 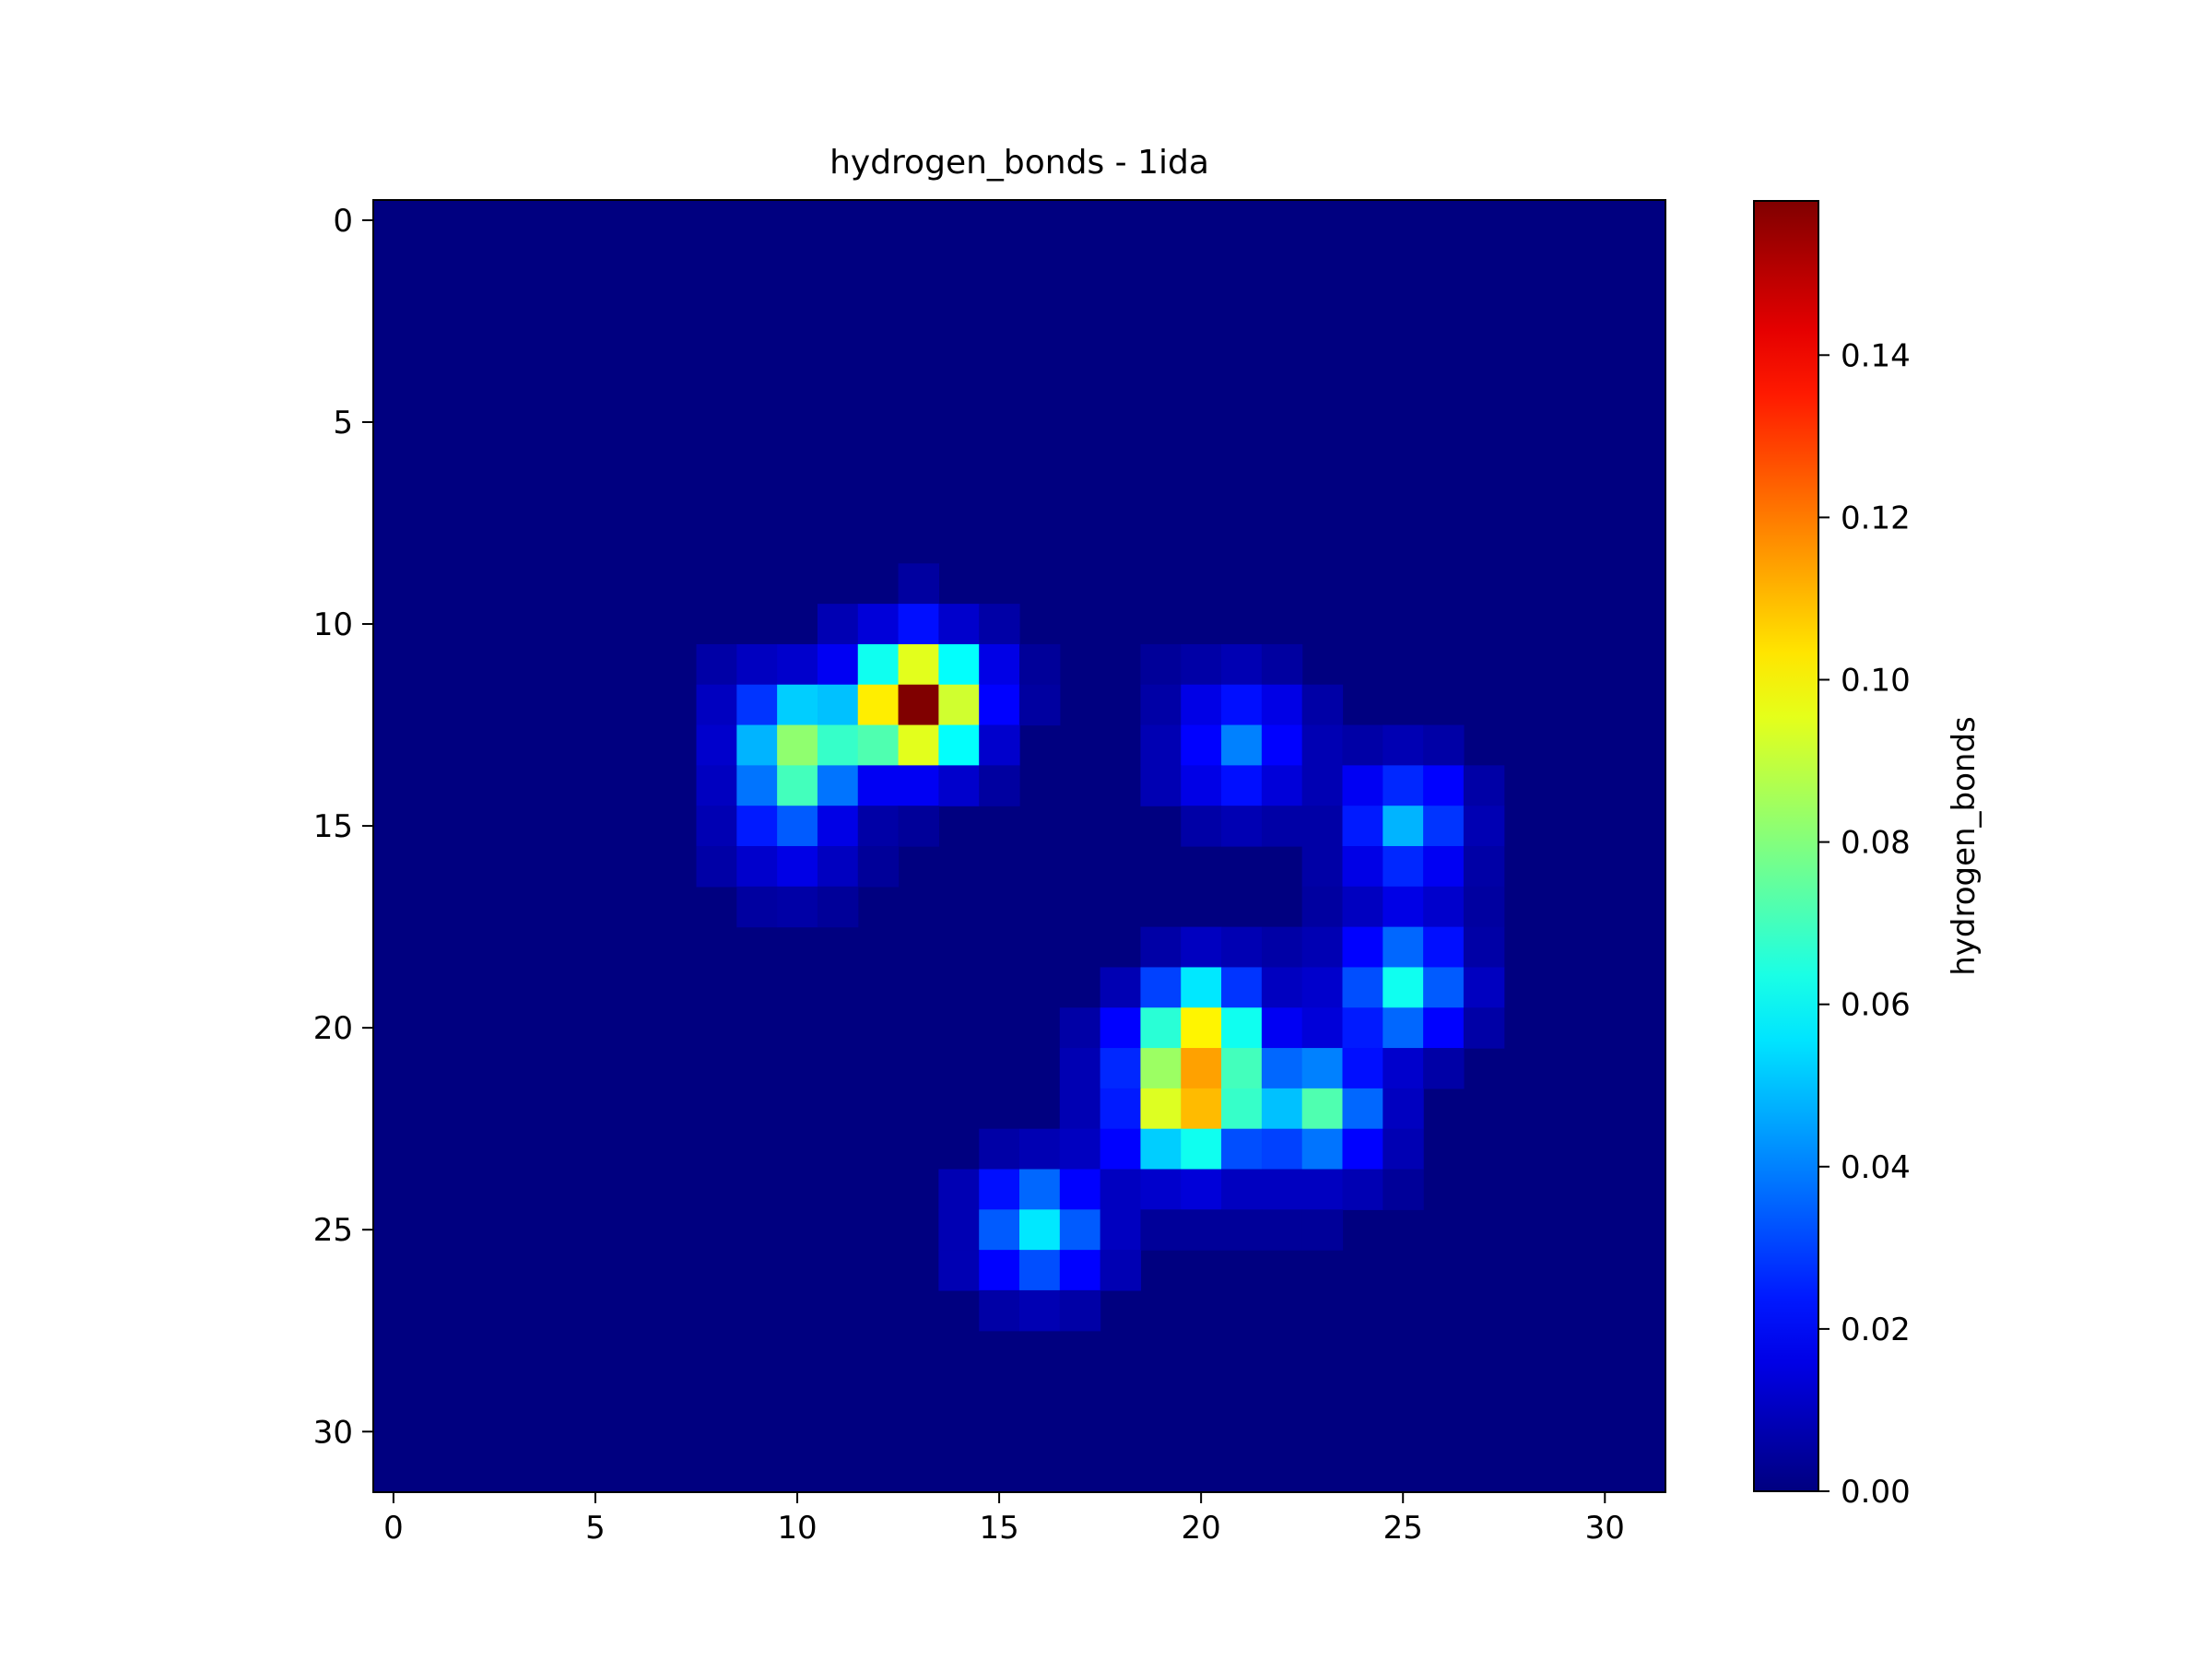 I want to click on y-tick-label: 15, so click(x=333, y=826).